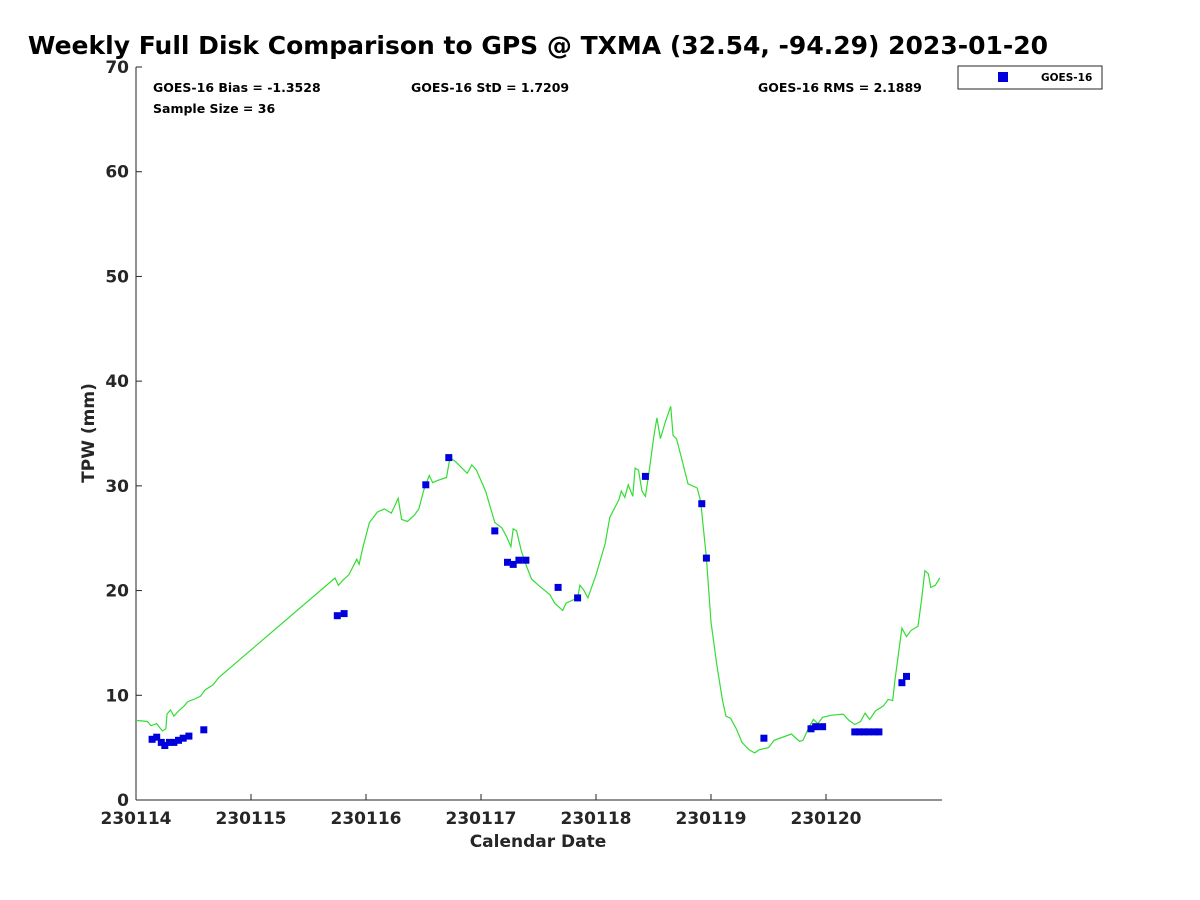 The height and width of the screenshot is (900, 1200). I want to click on legend: GOES-16, so click(1030, 77).